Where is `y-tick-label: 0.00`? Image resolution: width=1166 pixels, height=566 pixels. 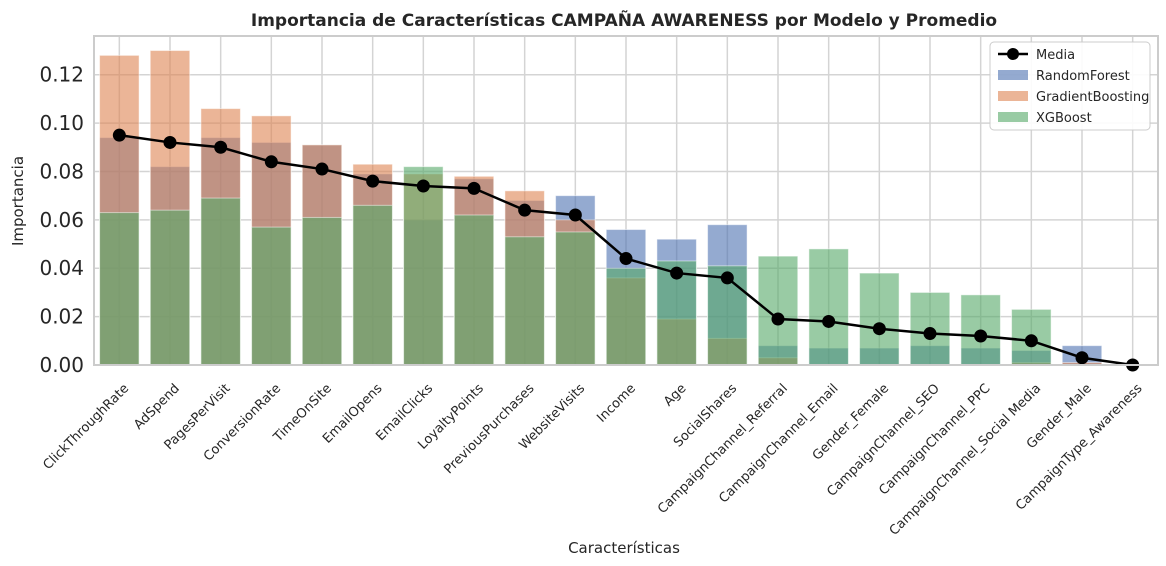
y-tick-label: 0.00 is located at coordinates (61, 365).